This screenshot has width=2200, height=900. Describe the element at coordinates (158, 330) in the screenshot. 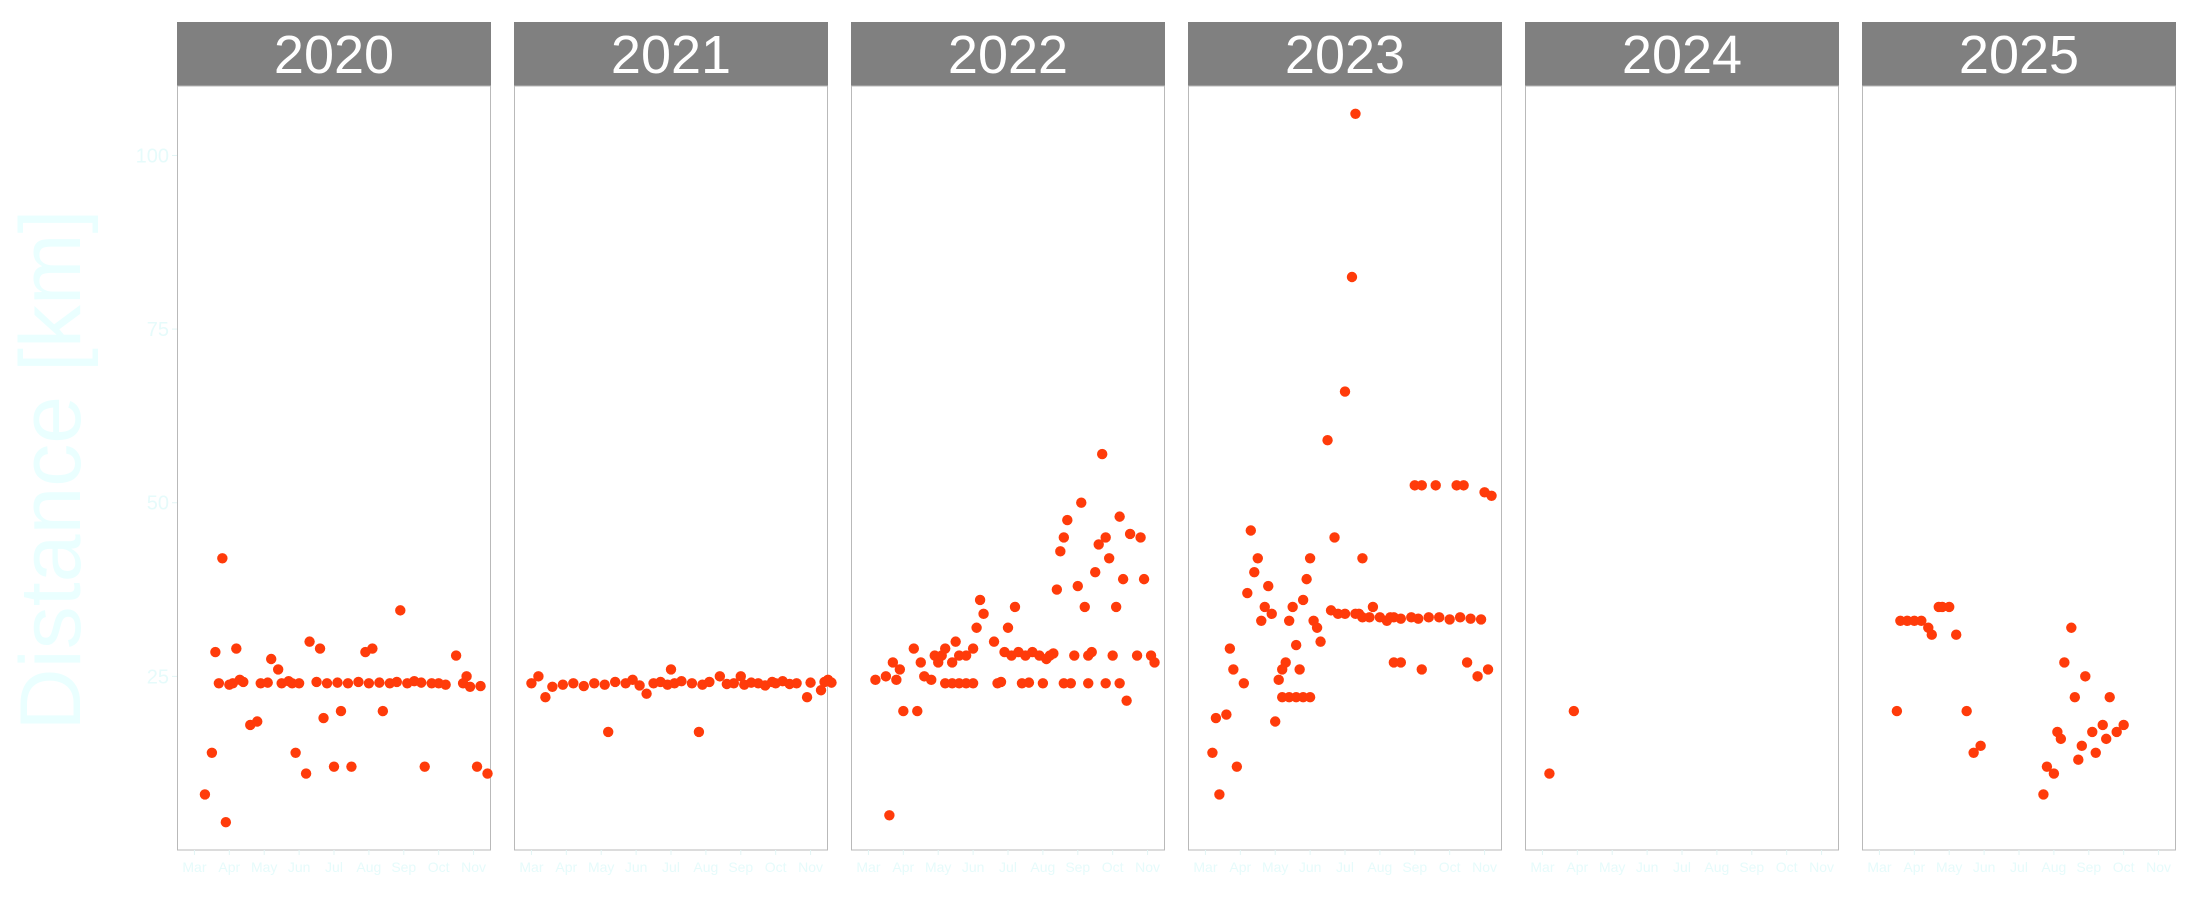

I see `y-tick-label-2: 75` at that location.